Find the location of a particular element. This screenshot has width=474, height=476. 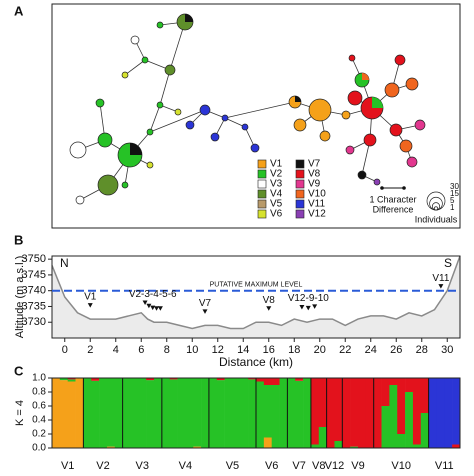

legend-label: V4 is located at coordinates (276, 194).